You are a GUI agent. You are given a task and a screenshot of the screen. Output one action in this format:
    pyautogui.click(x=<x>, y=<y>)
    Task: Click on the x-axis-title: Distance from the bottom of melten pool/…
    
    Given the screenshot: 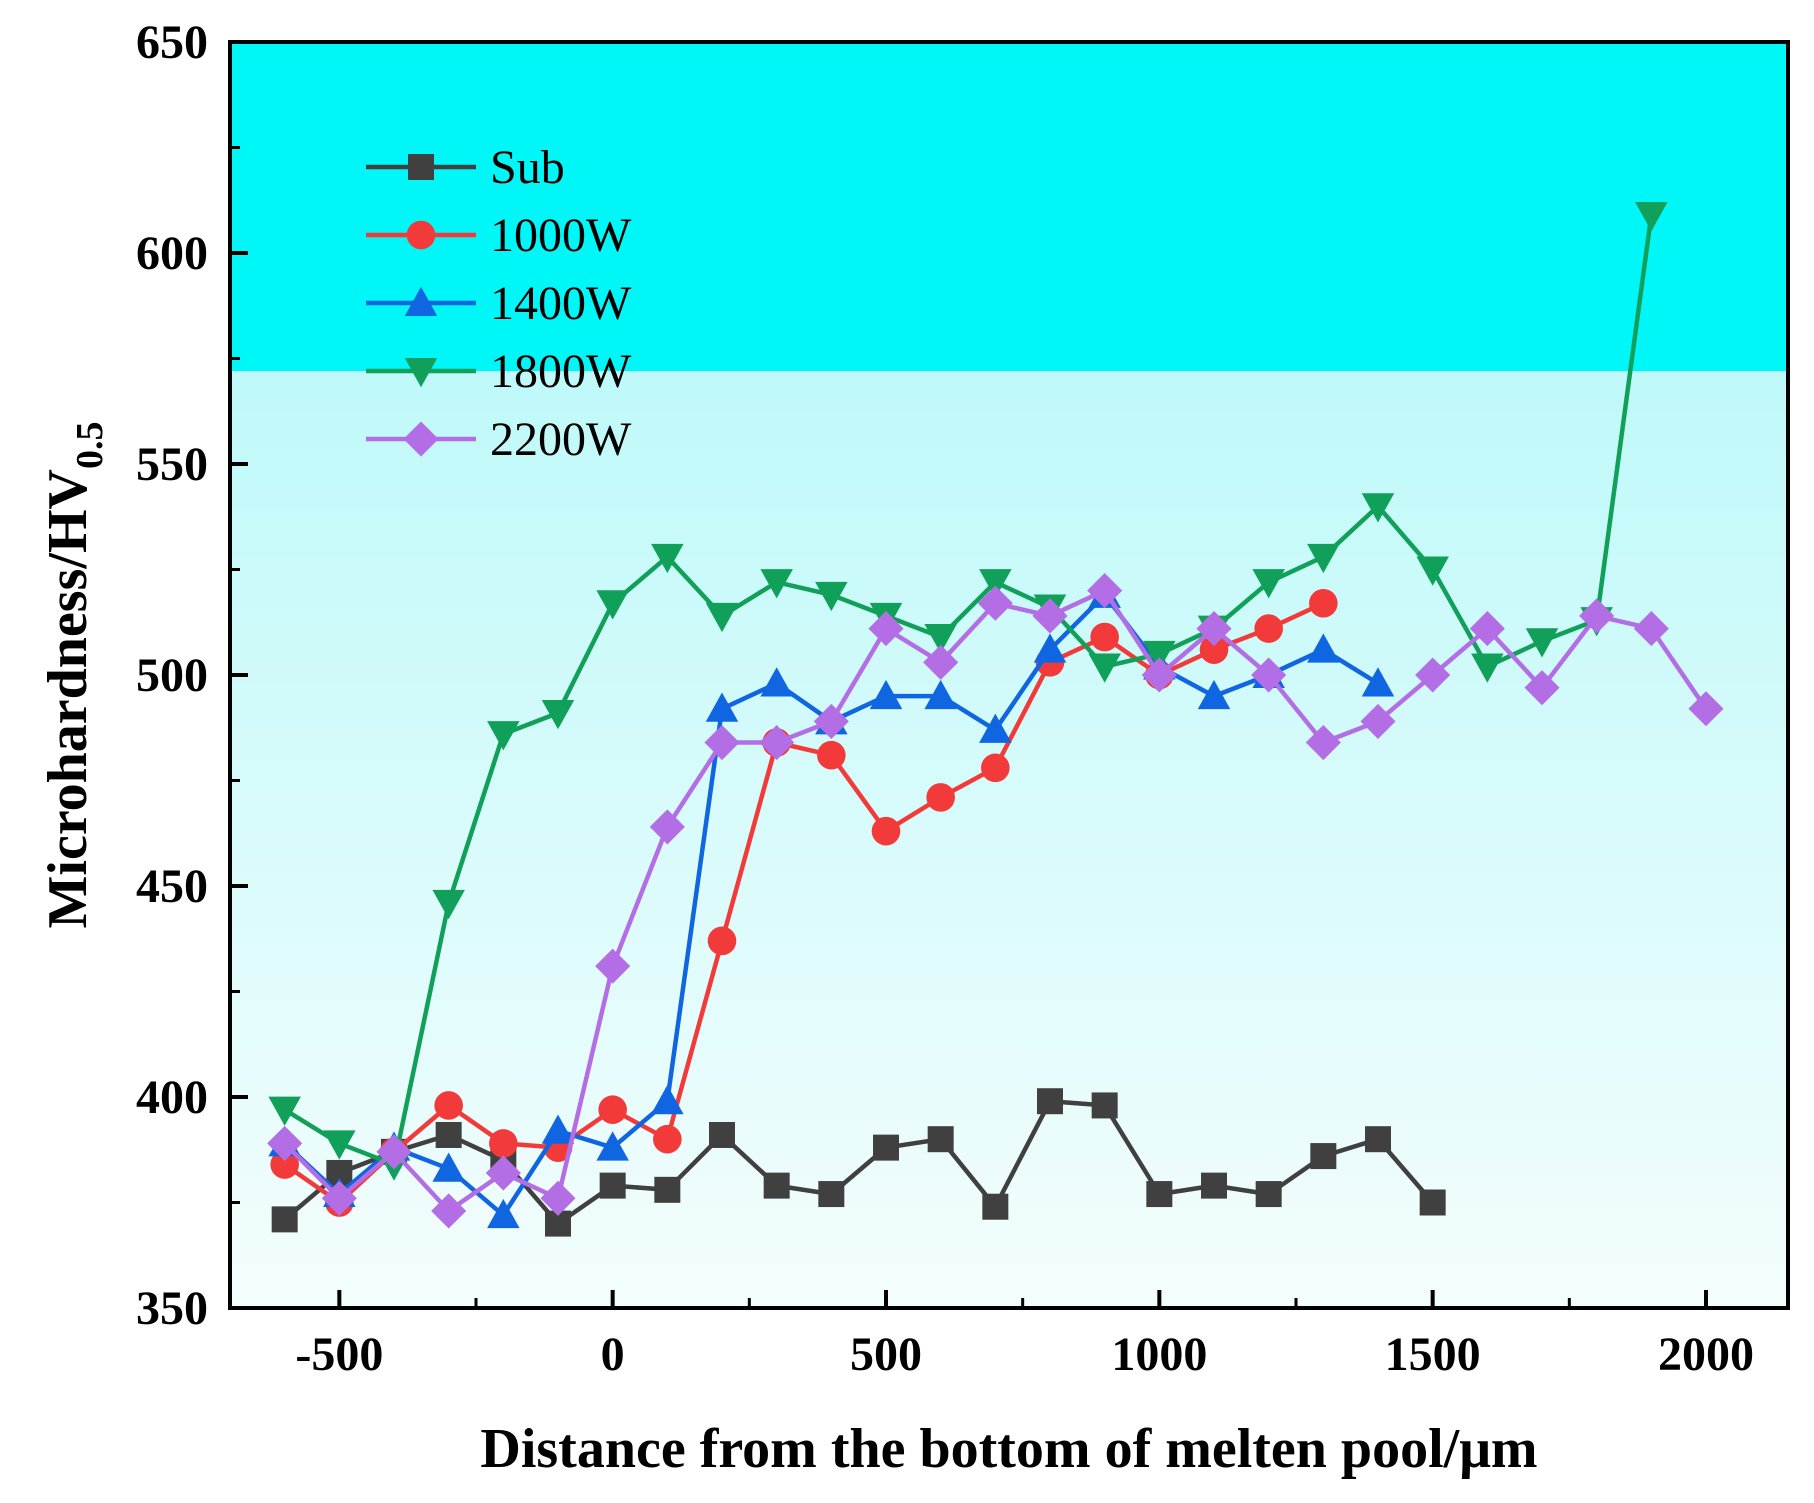 What is the action you would take?
    pyautogui.click(x=1008, y=1449)
    